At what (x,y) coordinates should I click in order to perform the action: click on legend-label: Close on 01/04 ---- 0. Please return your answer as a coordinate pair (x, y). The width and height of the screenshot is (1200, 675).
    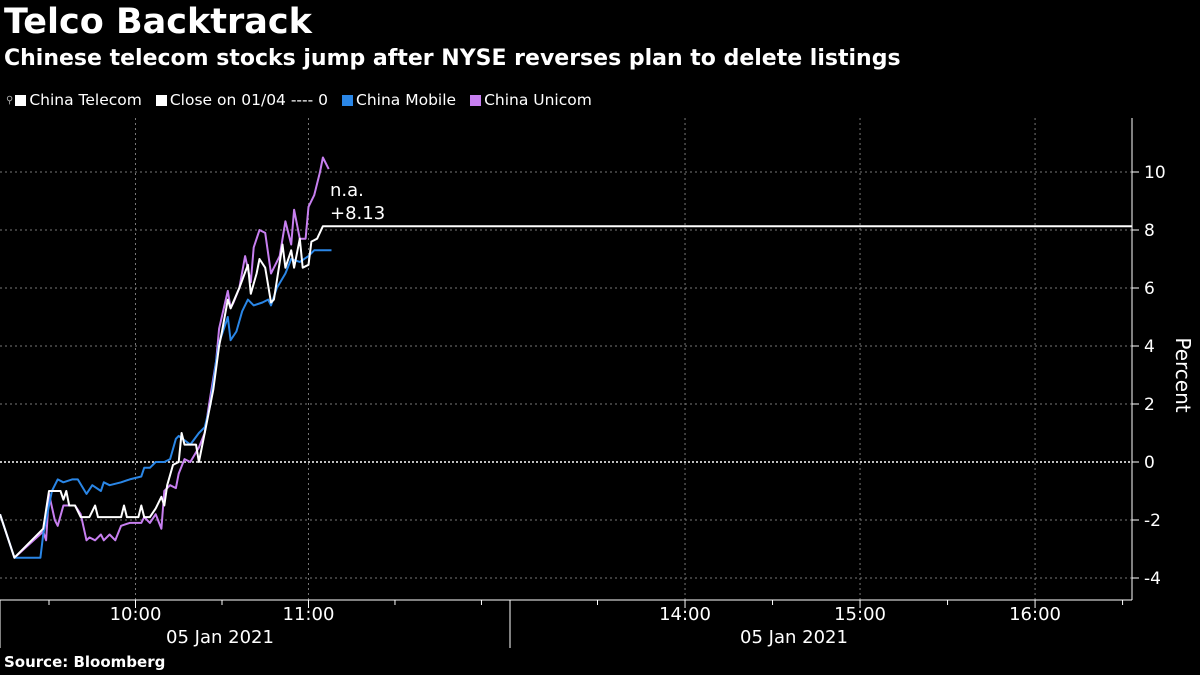
    Looking at the image, I should click on (249, 100).